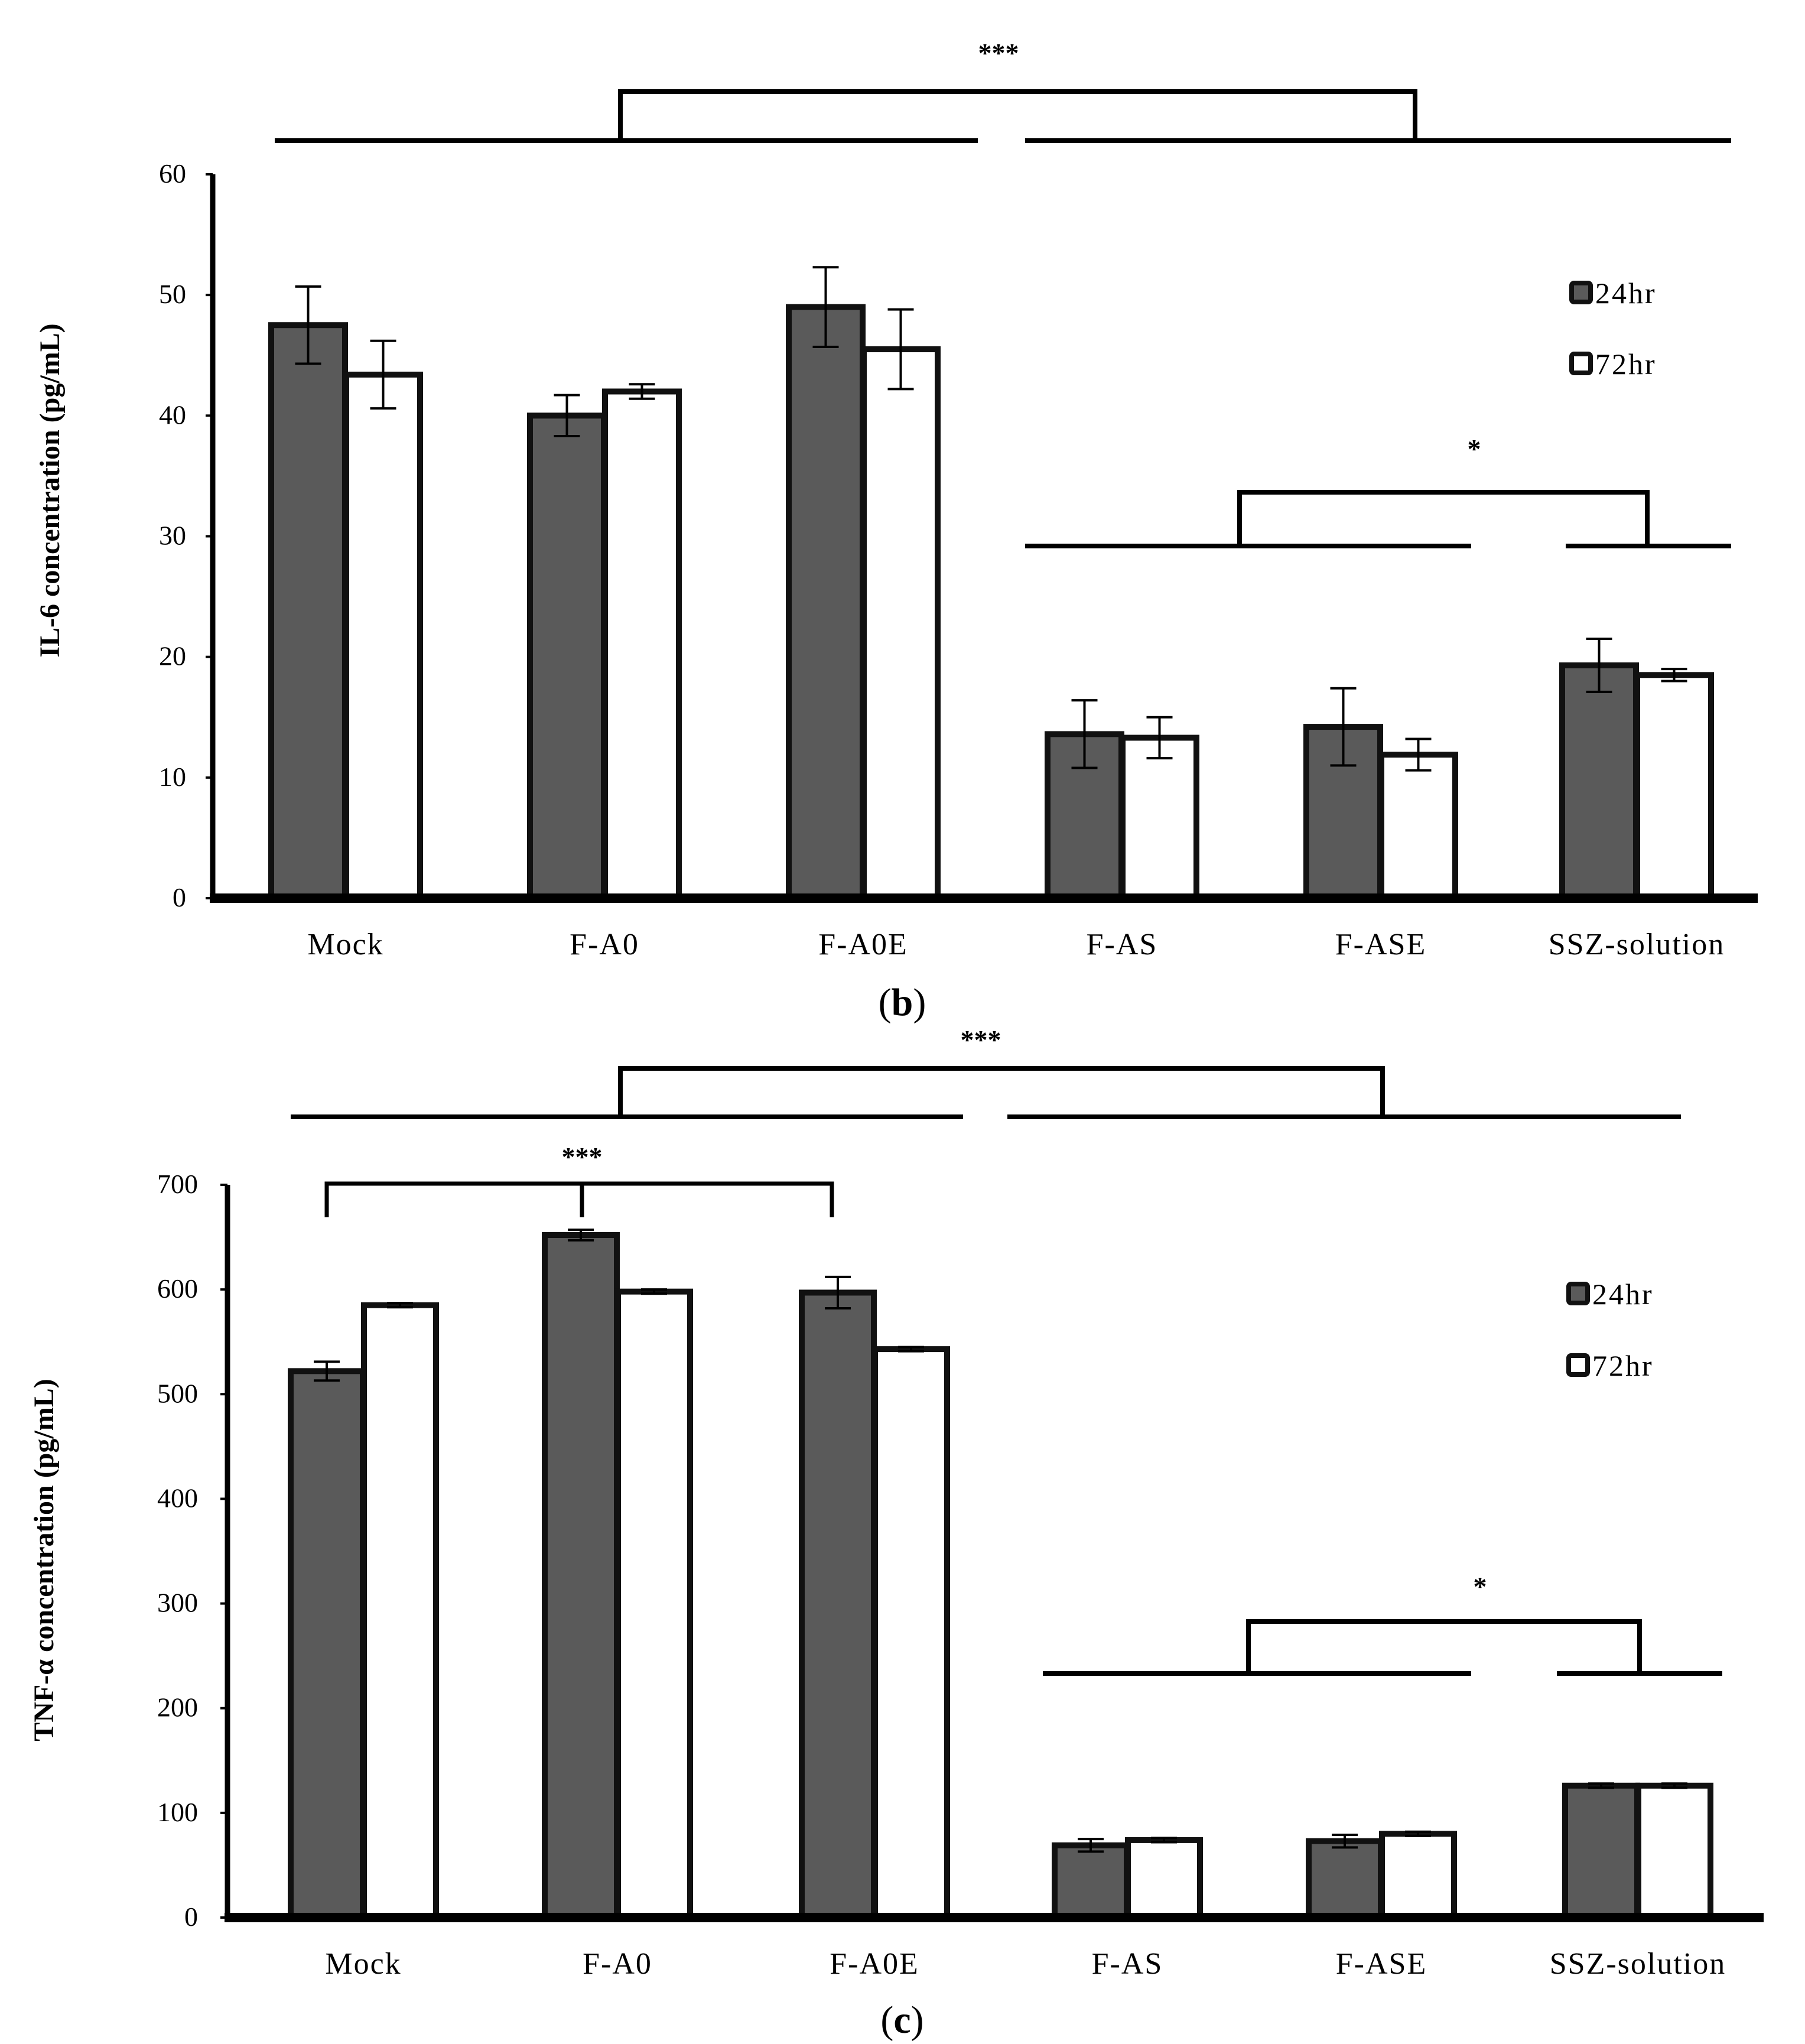  I want to click on y-axis-label: IL-6 concentration (pg/mL), so click(50, 490).